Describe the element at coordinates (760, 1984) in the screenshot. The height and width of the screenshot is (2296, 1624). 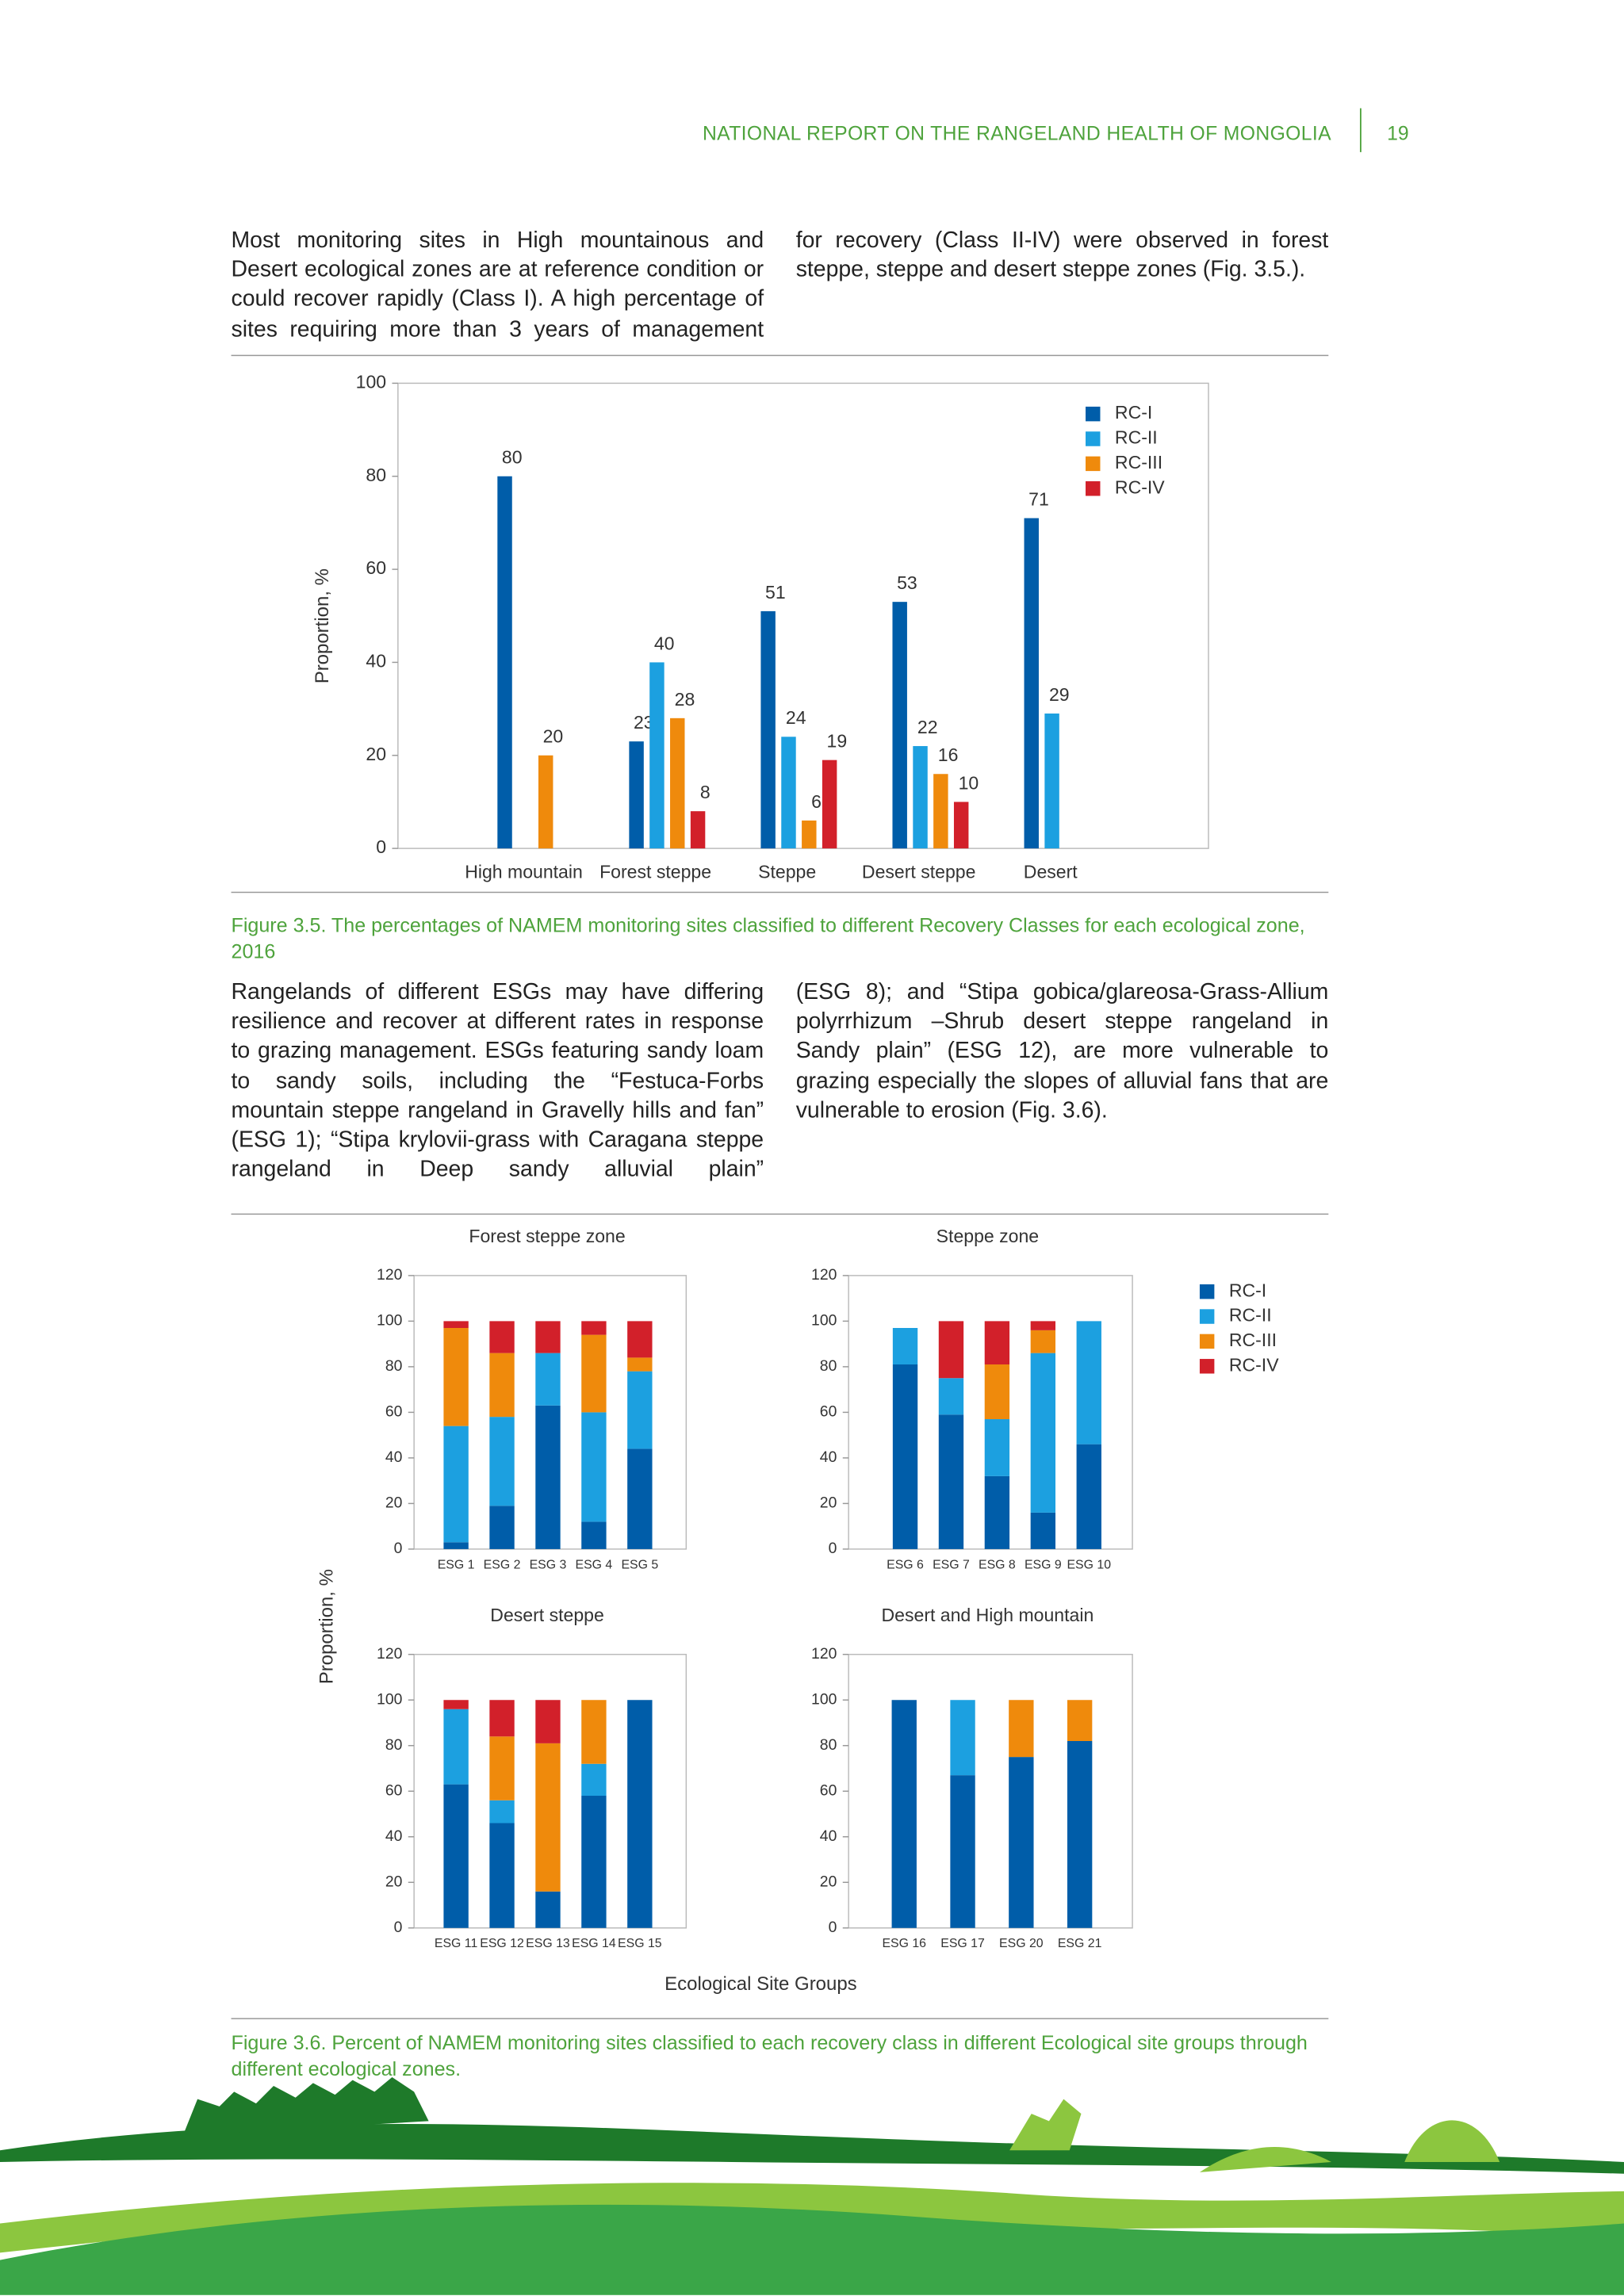
I see `x-axis-label: Ecological Site Groups` at that location.